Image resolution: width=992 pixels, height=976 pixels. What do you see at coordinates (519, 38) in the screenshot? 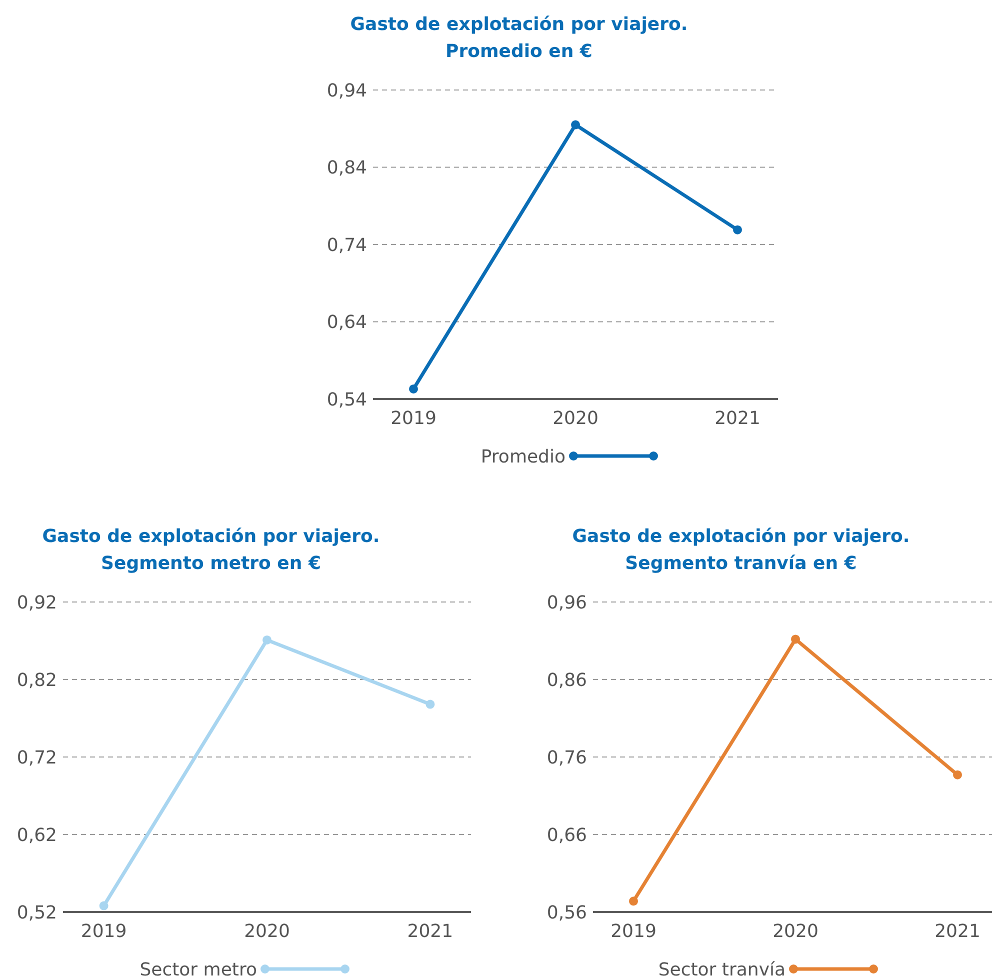
I see `chart-title: Gasto de explotación por viajero. Promedio en €` at bounding box center [519, 38].